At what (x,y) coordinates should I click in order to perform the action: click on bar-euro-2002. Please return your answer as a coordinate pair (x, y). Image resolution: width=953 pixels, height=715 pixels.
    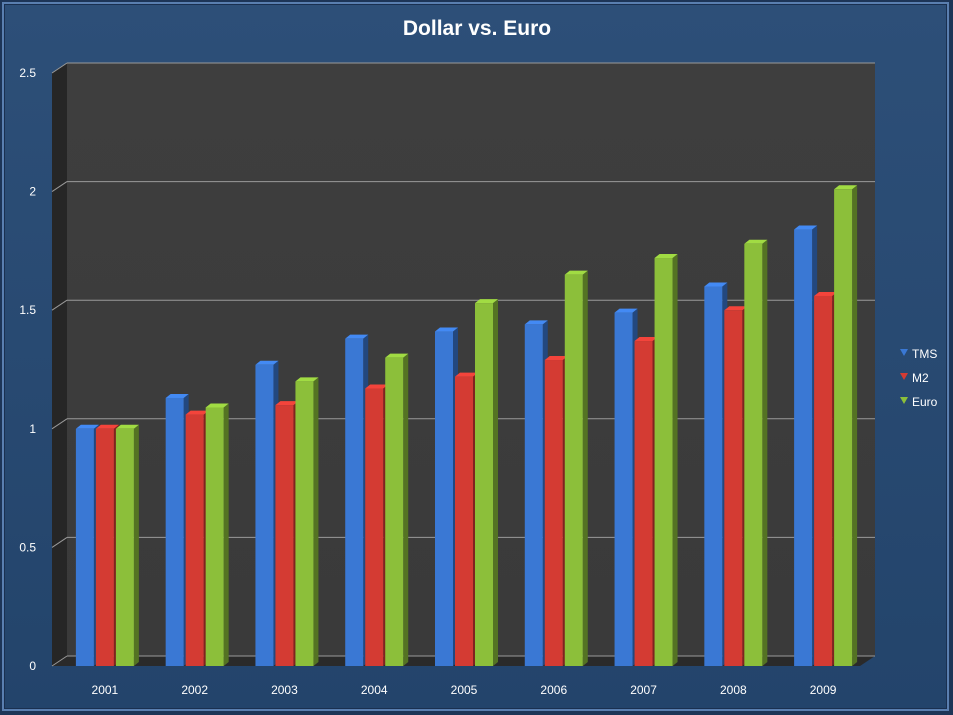
    Looking at the image, I should click on (217, 534).